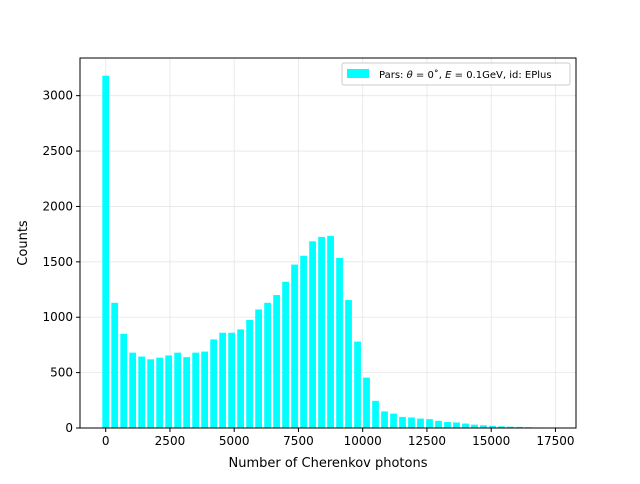 The height and width of the screenshot is (484, 640). Describe the element at coordinates (57, 96) in the screenshot. I see `y-tick-label: 3000` at that location.